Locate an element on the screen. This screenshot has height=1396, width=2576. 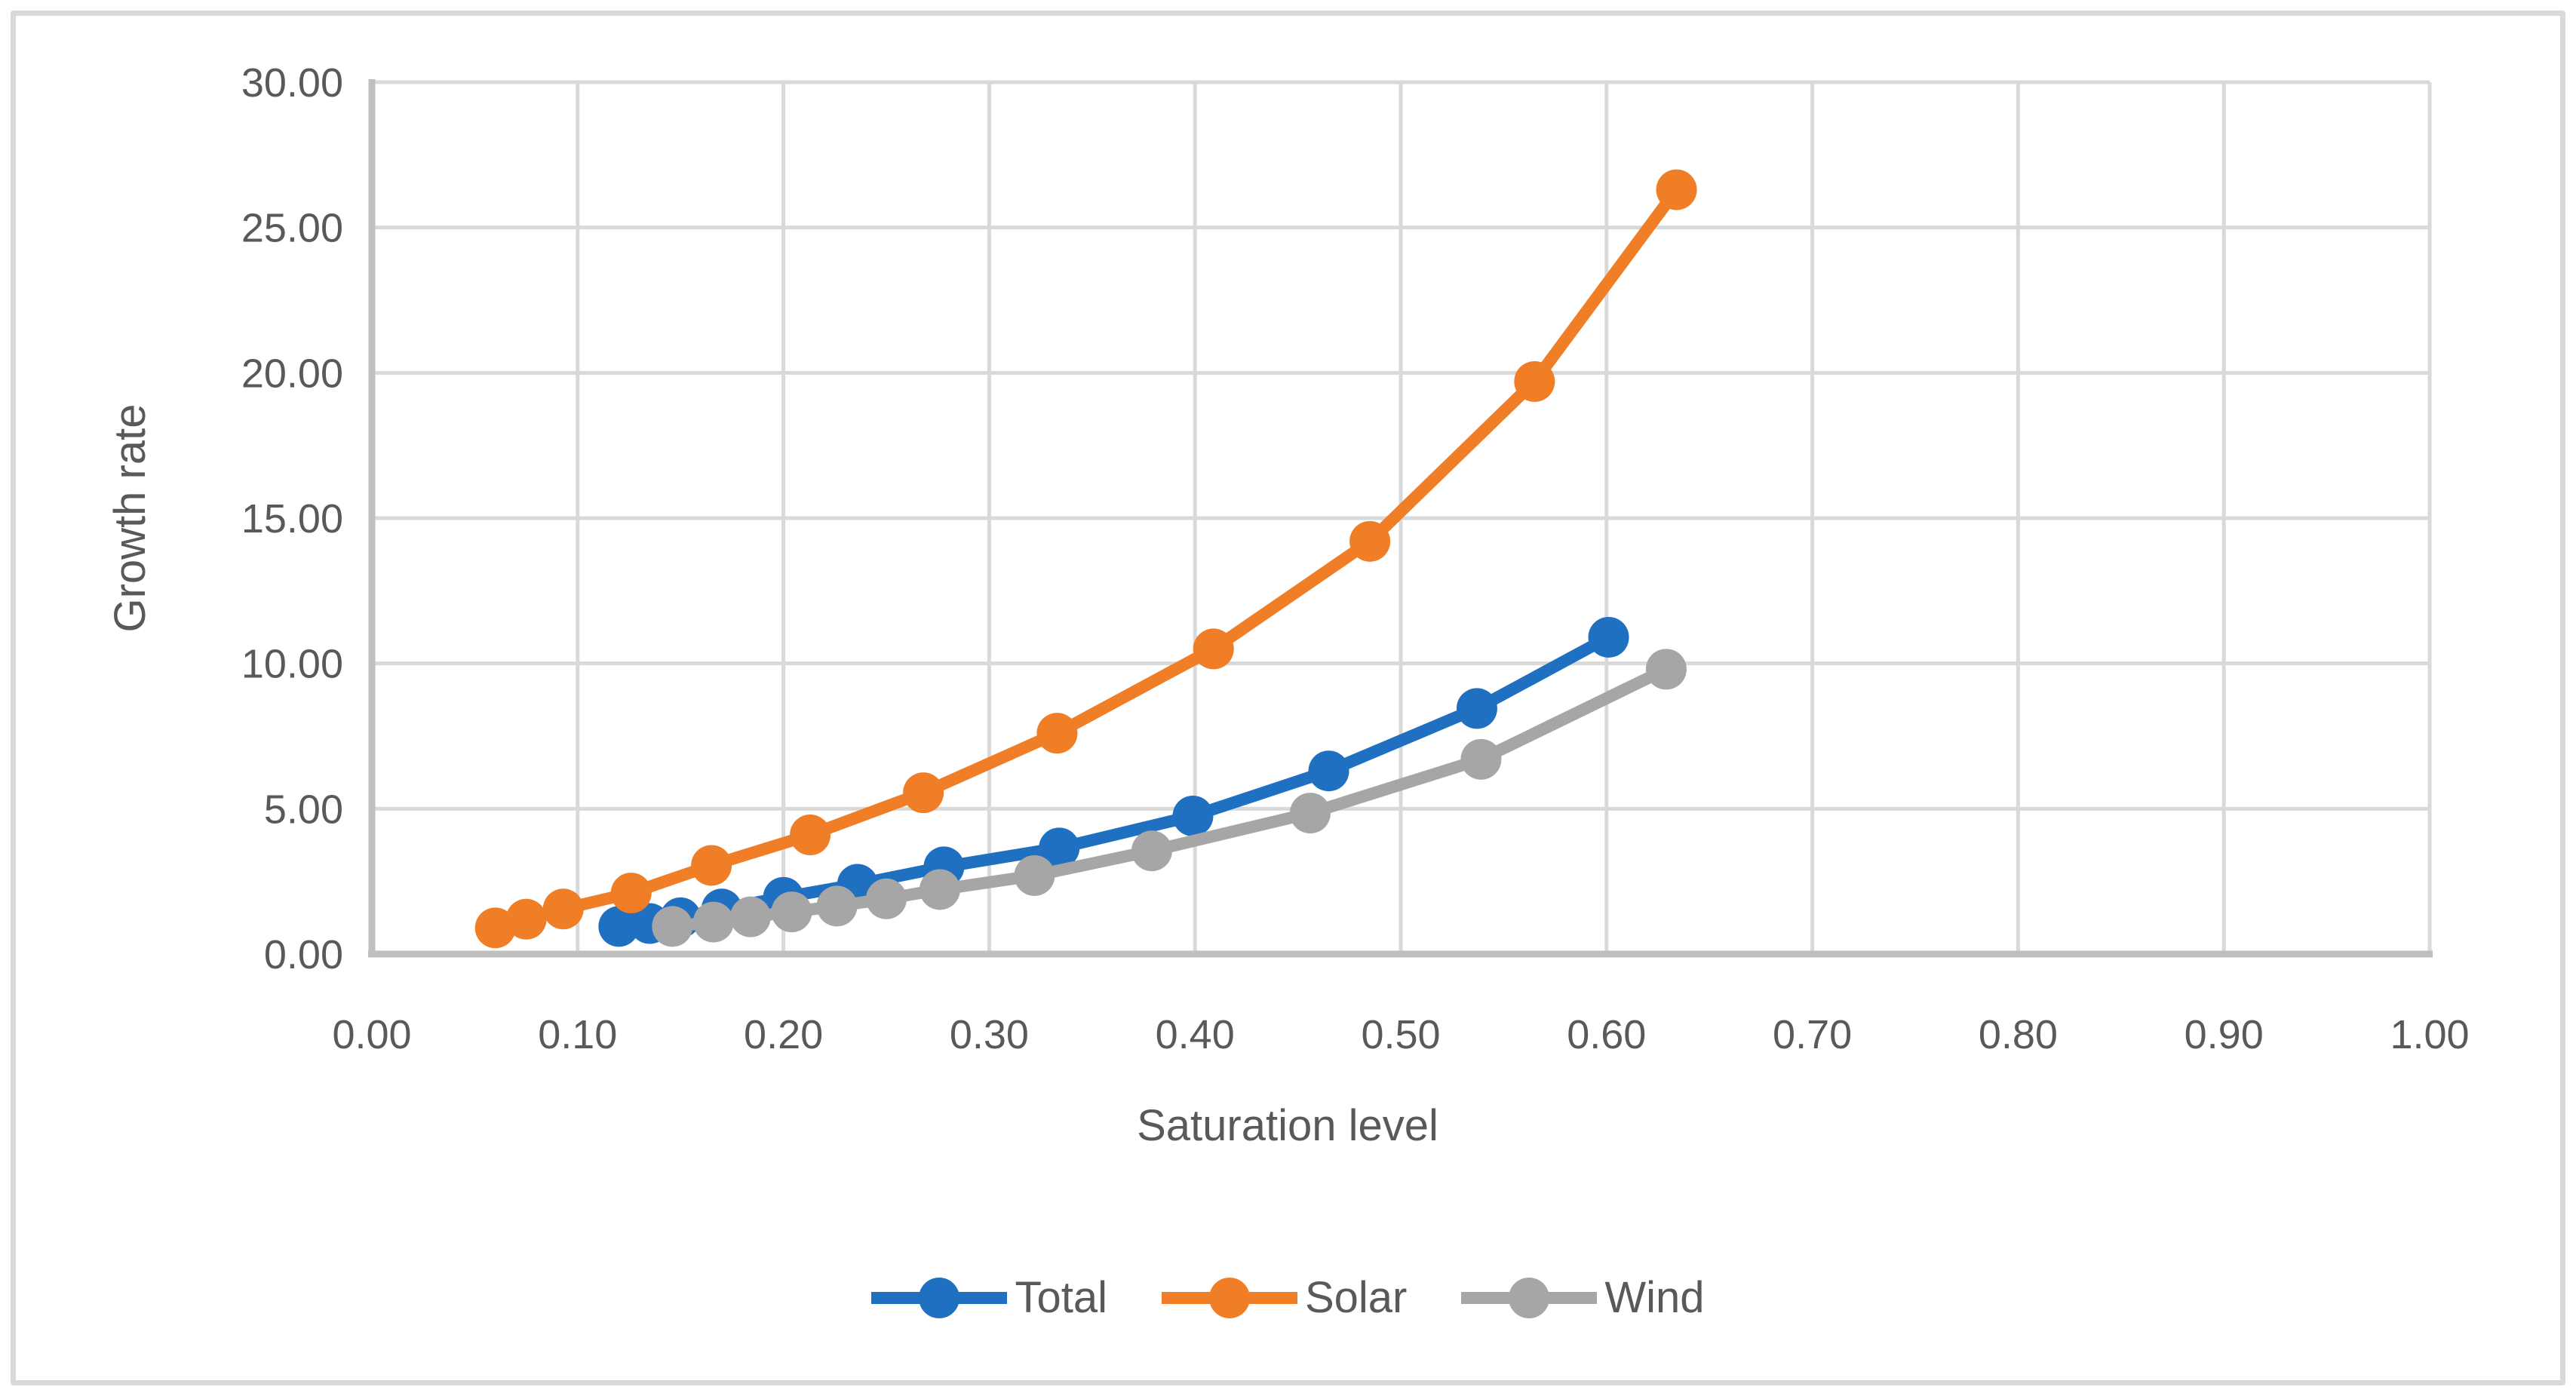
y-tick-label: 15.00 is located at coordinates (292, 519).